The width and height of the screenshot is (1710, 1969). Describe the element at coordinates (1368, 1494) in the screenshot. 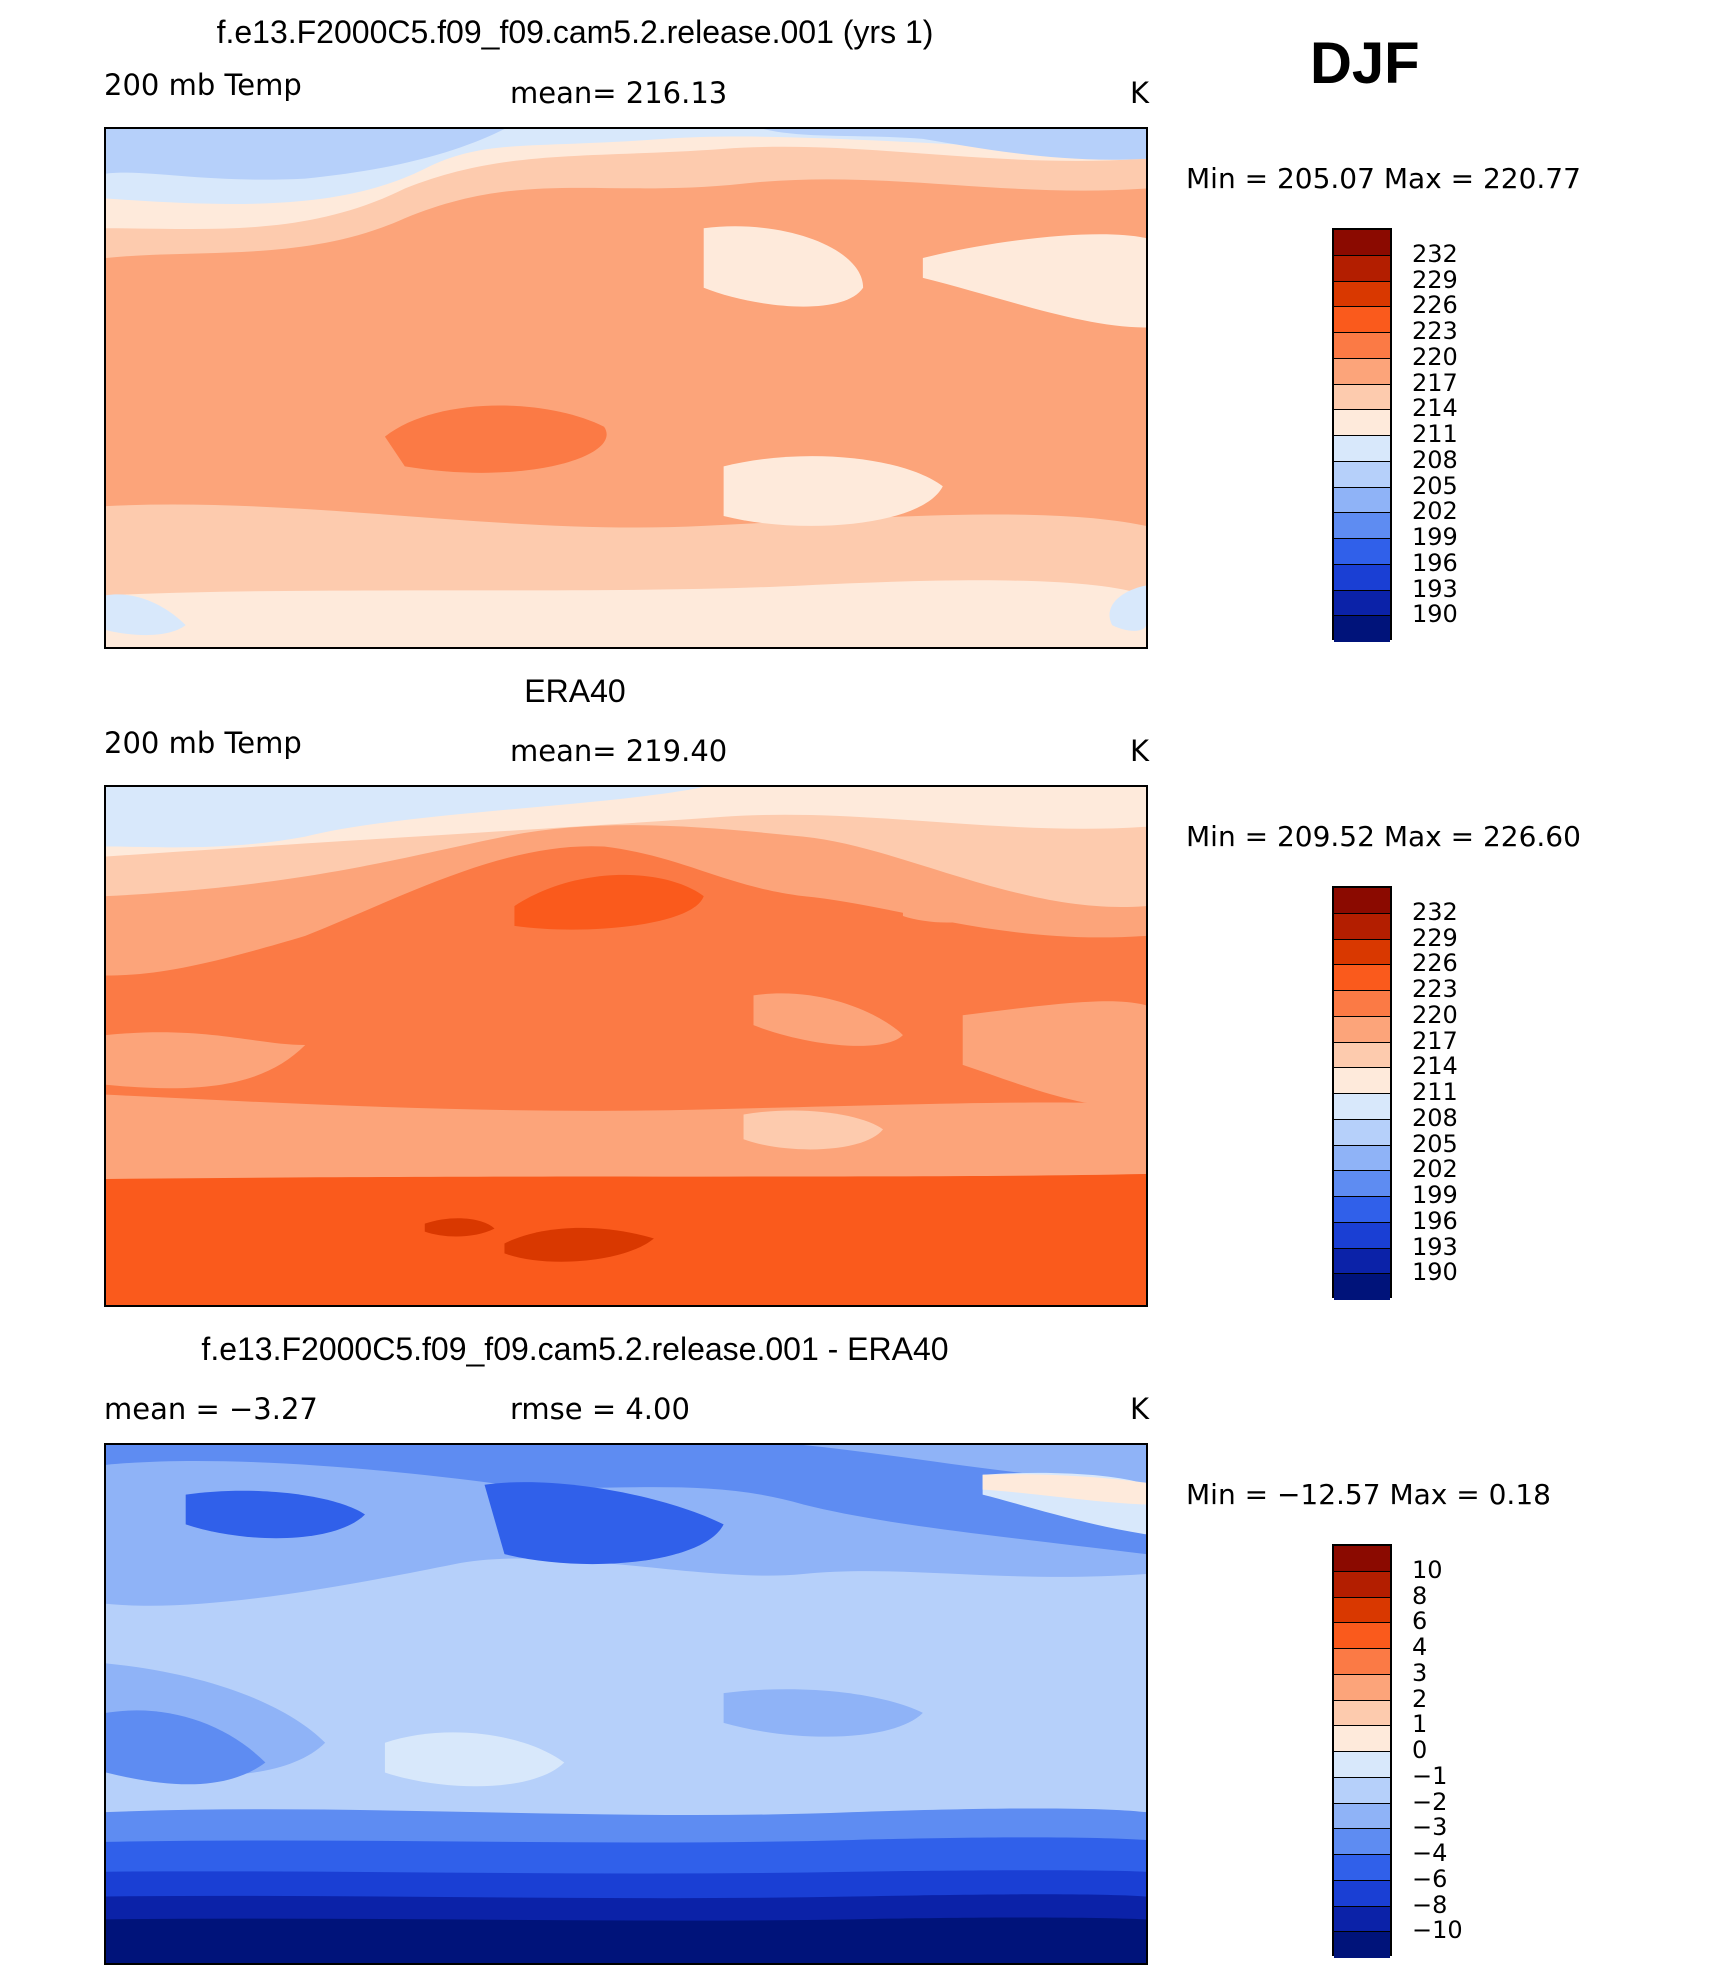

I see `panel3-min-max: Min = −12.57 Max = 0.18` at that location.